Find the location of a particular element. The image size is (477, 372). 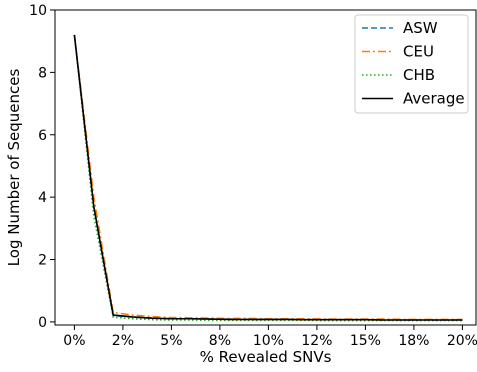

x-tick-label: 0% is located at coordinates (74, 341).